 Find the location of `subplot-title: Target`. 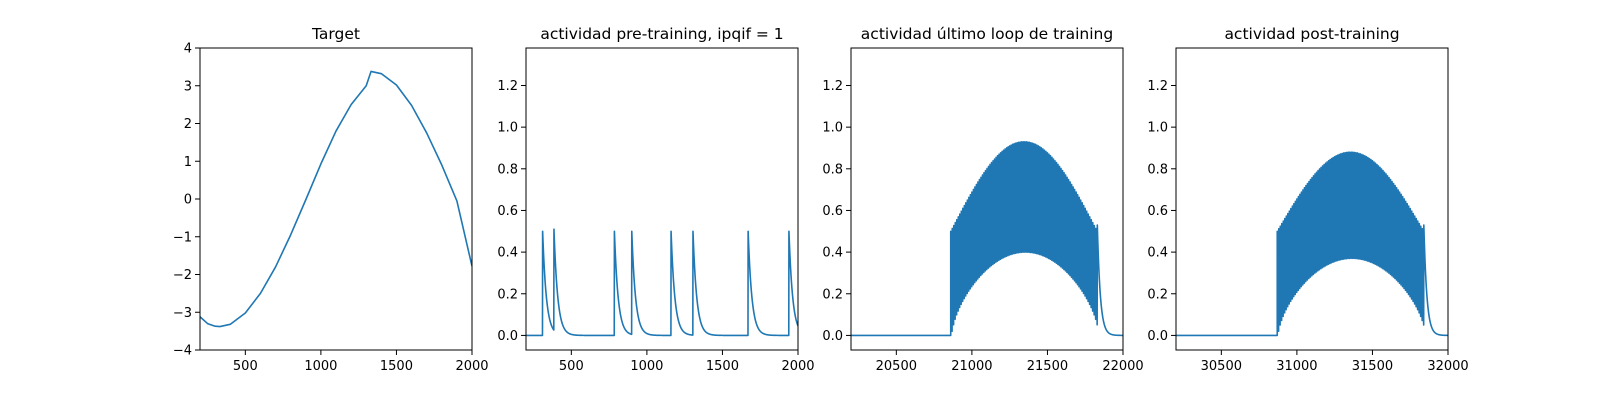

subplot-title: Target is located at coordinates (335, 34).